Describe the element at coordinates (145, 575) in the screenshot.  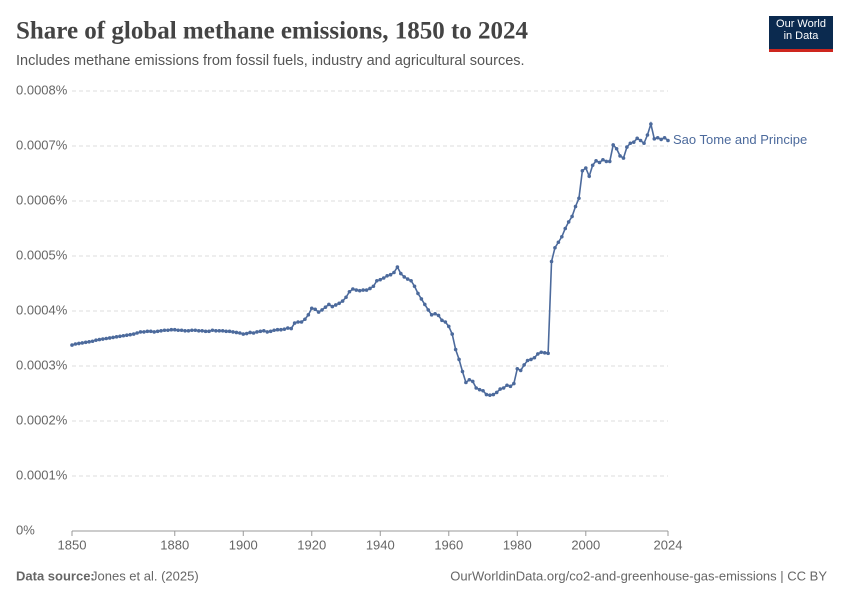
I see `source: Jones et al. (2025)` at that location.